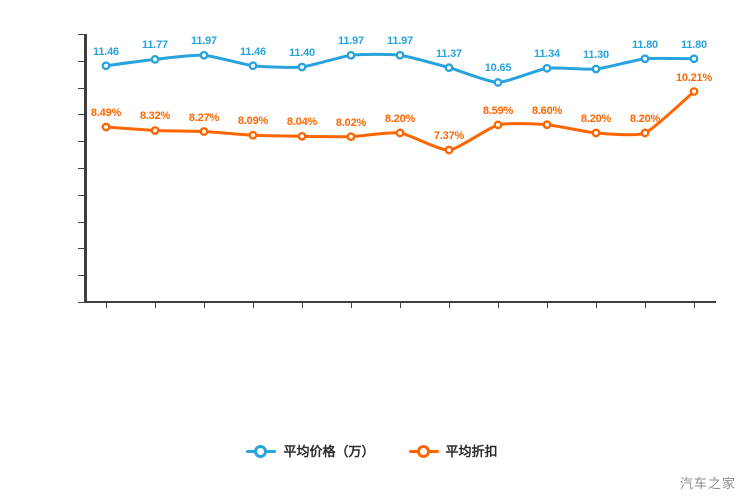 The width and height of the screenshot is (744, 496). I want to click on legend-label: 平均折扣, so click(471, 451).